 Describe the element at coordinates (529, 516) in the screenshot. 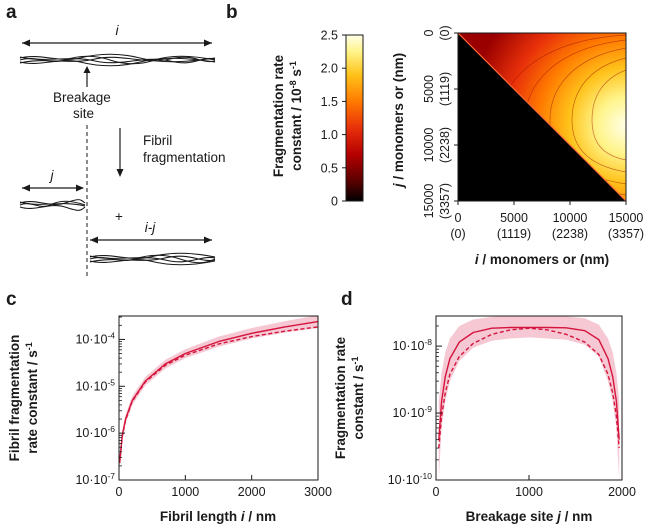

I see `plot-d-xlabel: Breakage site j / nm` at that location.